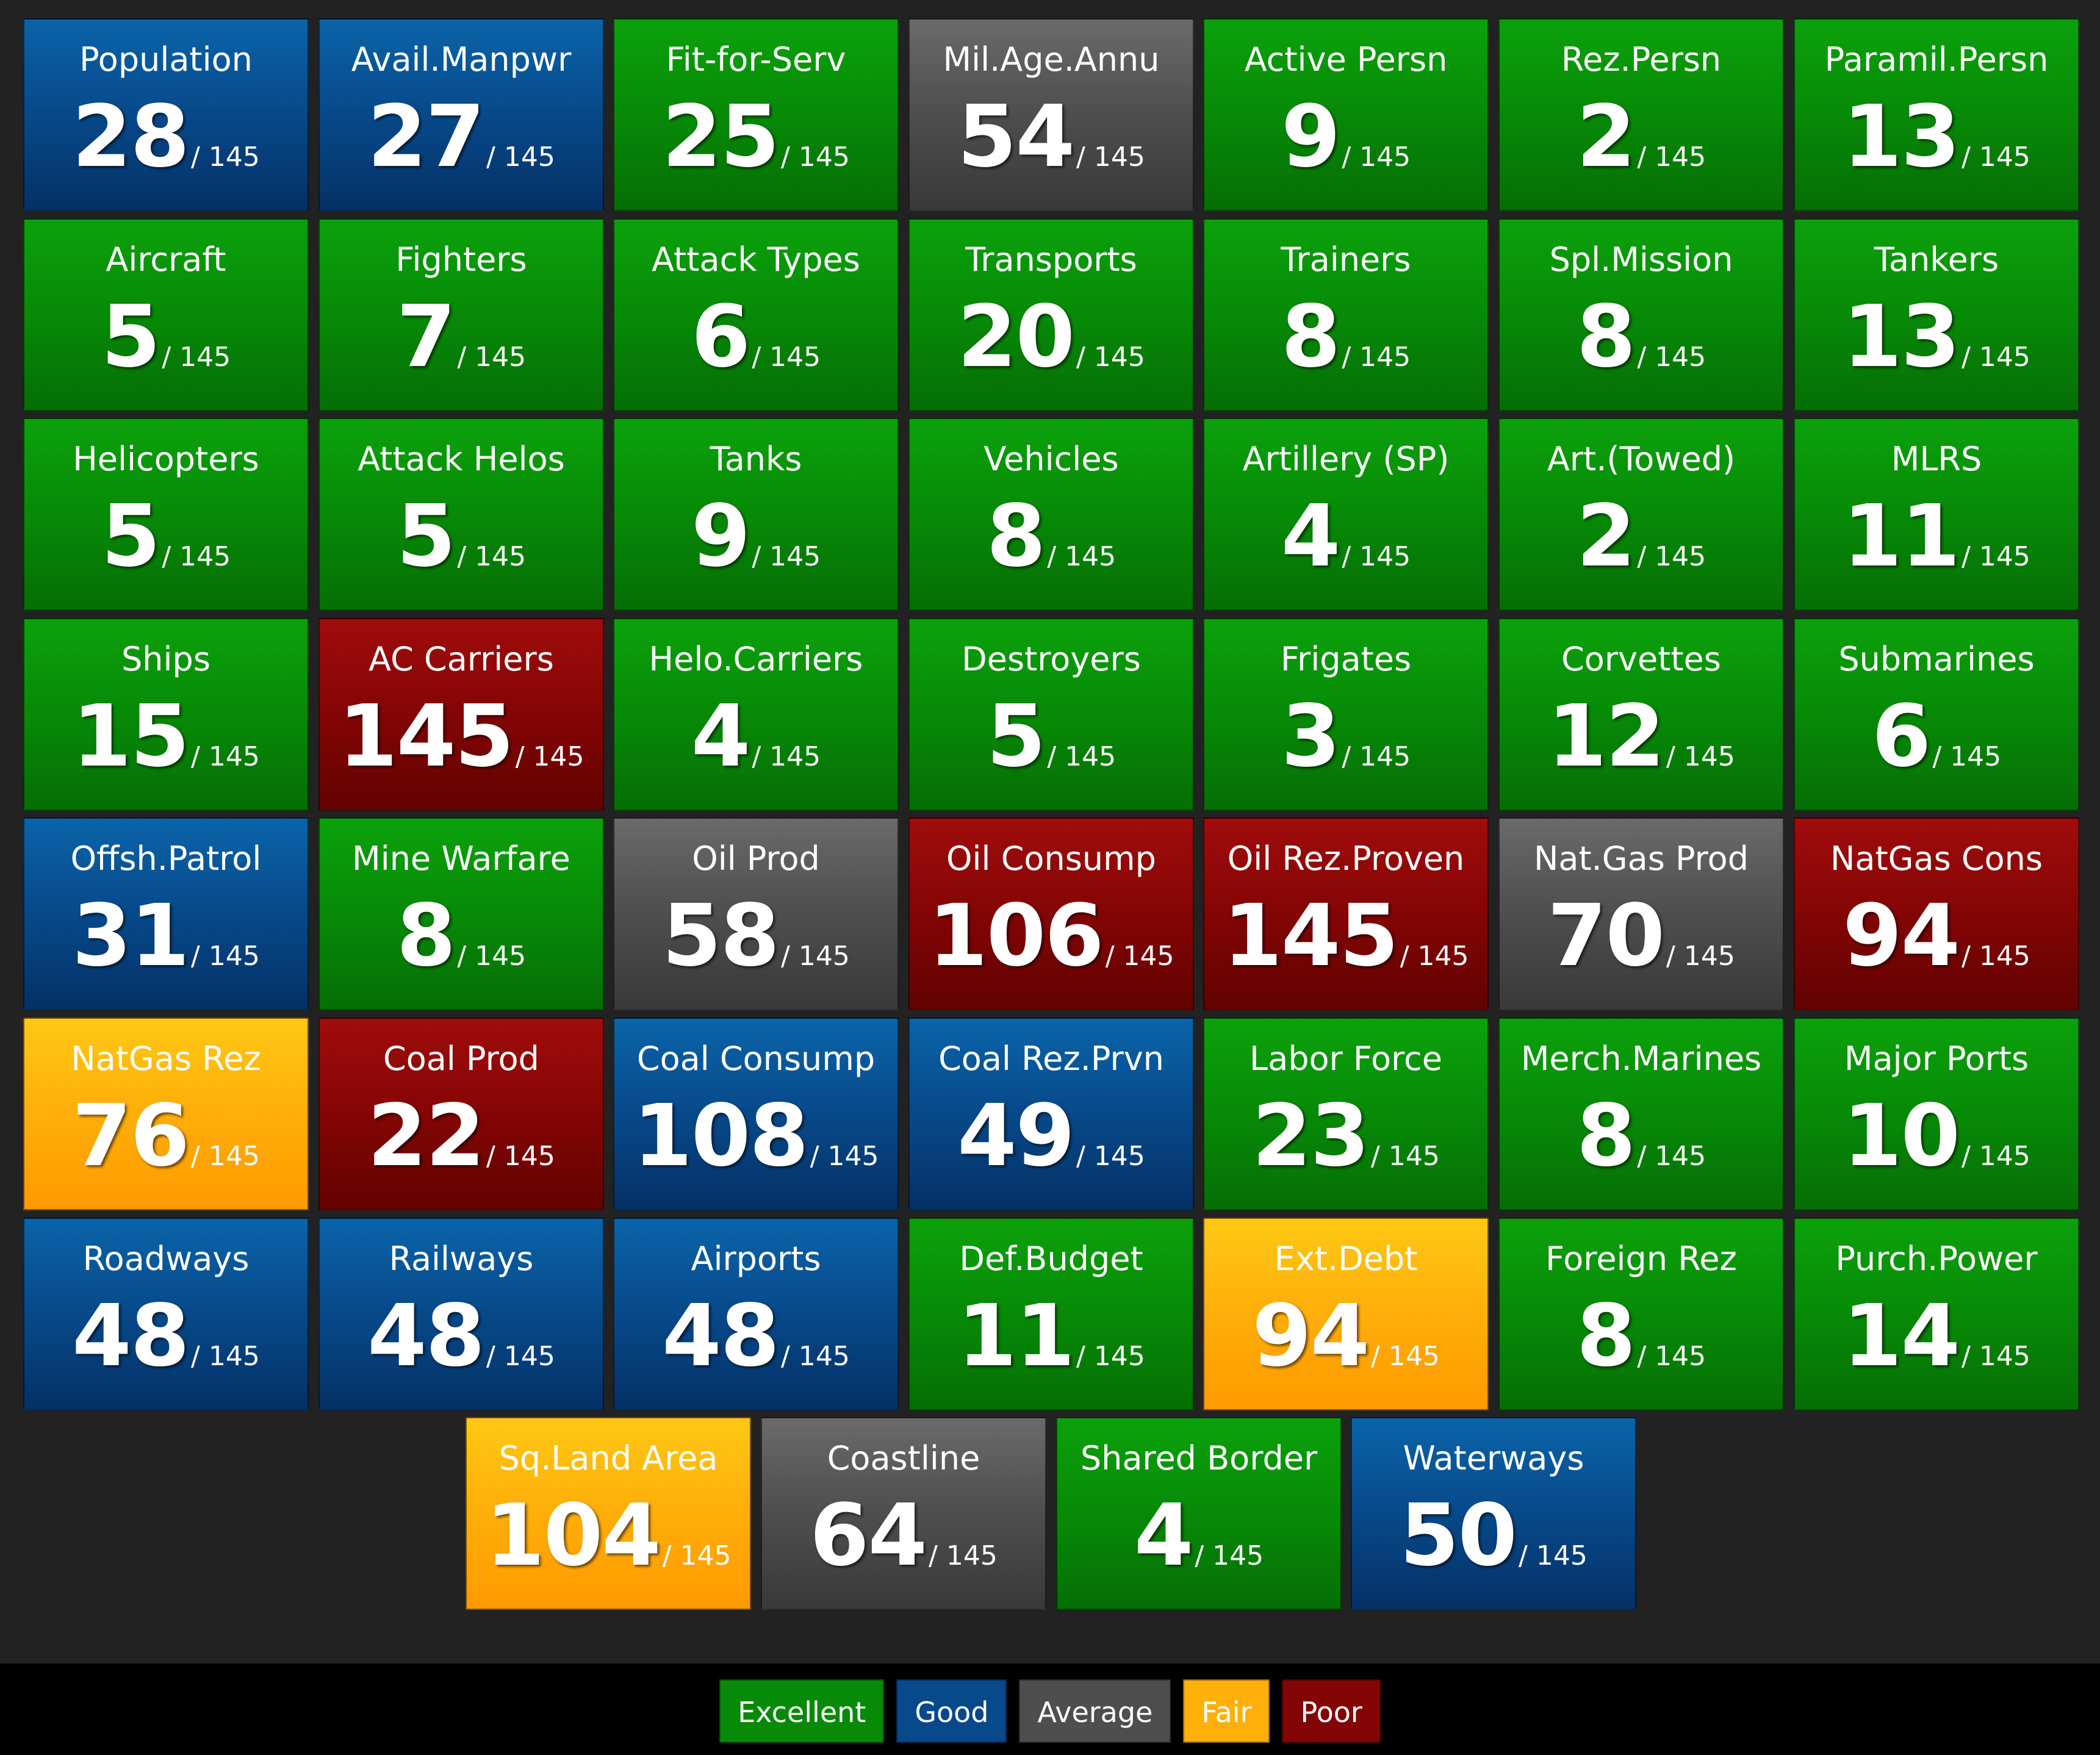  What do you see at coordinates (756, 659) in the screenshot?
I see `tile-label: Helo.Carriers` at bounding box center [756, 659].